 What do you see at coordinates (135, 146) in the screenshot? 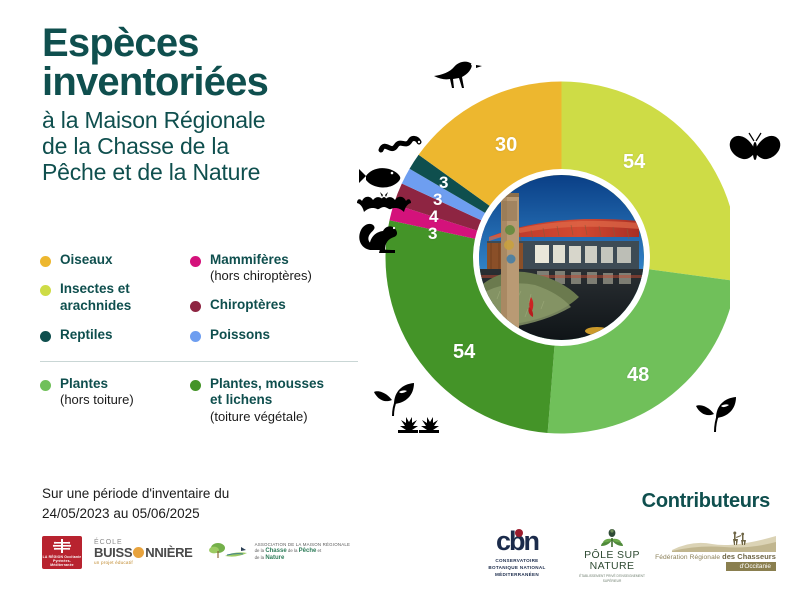
I see `subtitle-line-2: de la Chasse de la` at bounding box center [135, 146].